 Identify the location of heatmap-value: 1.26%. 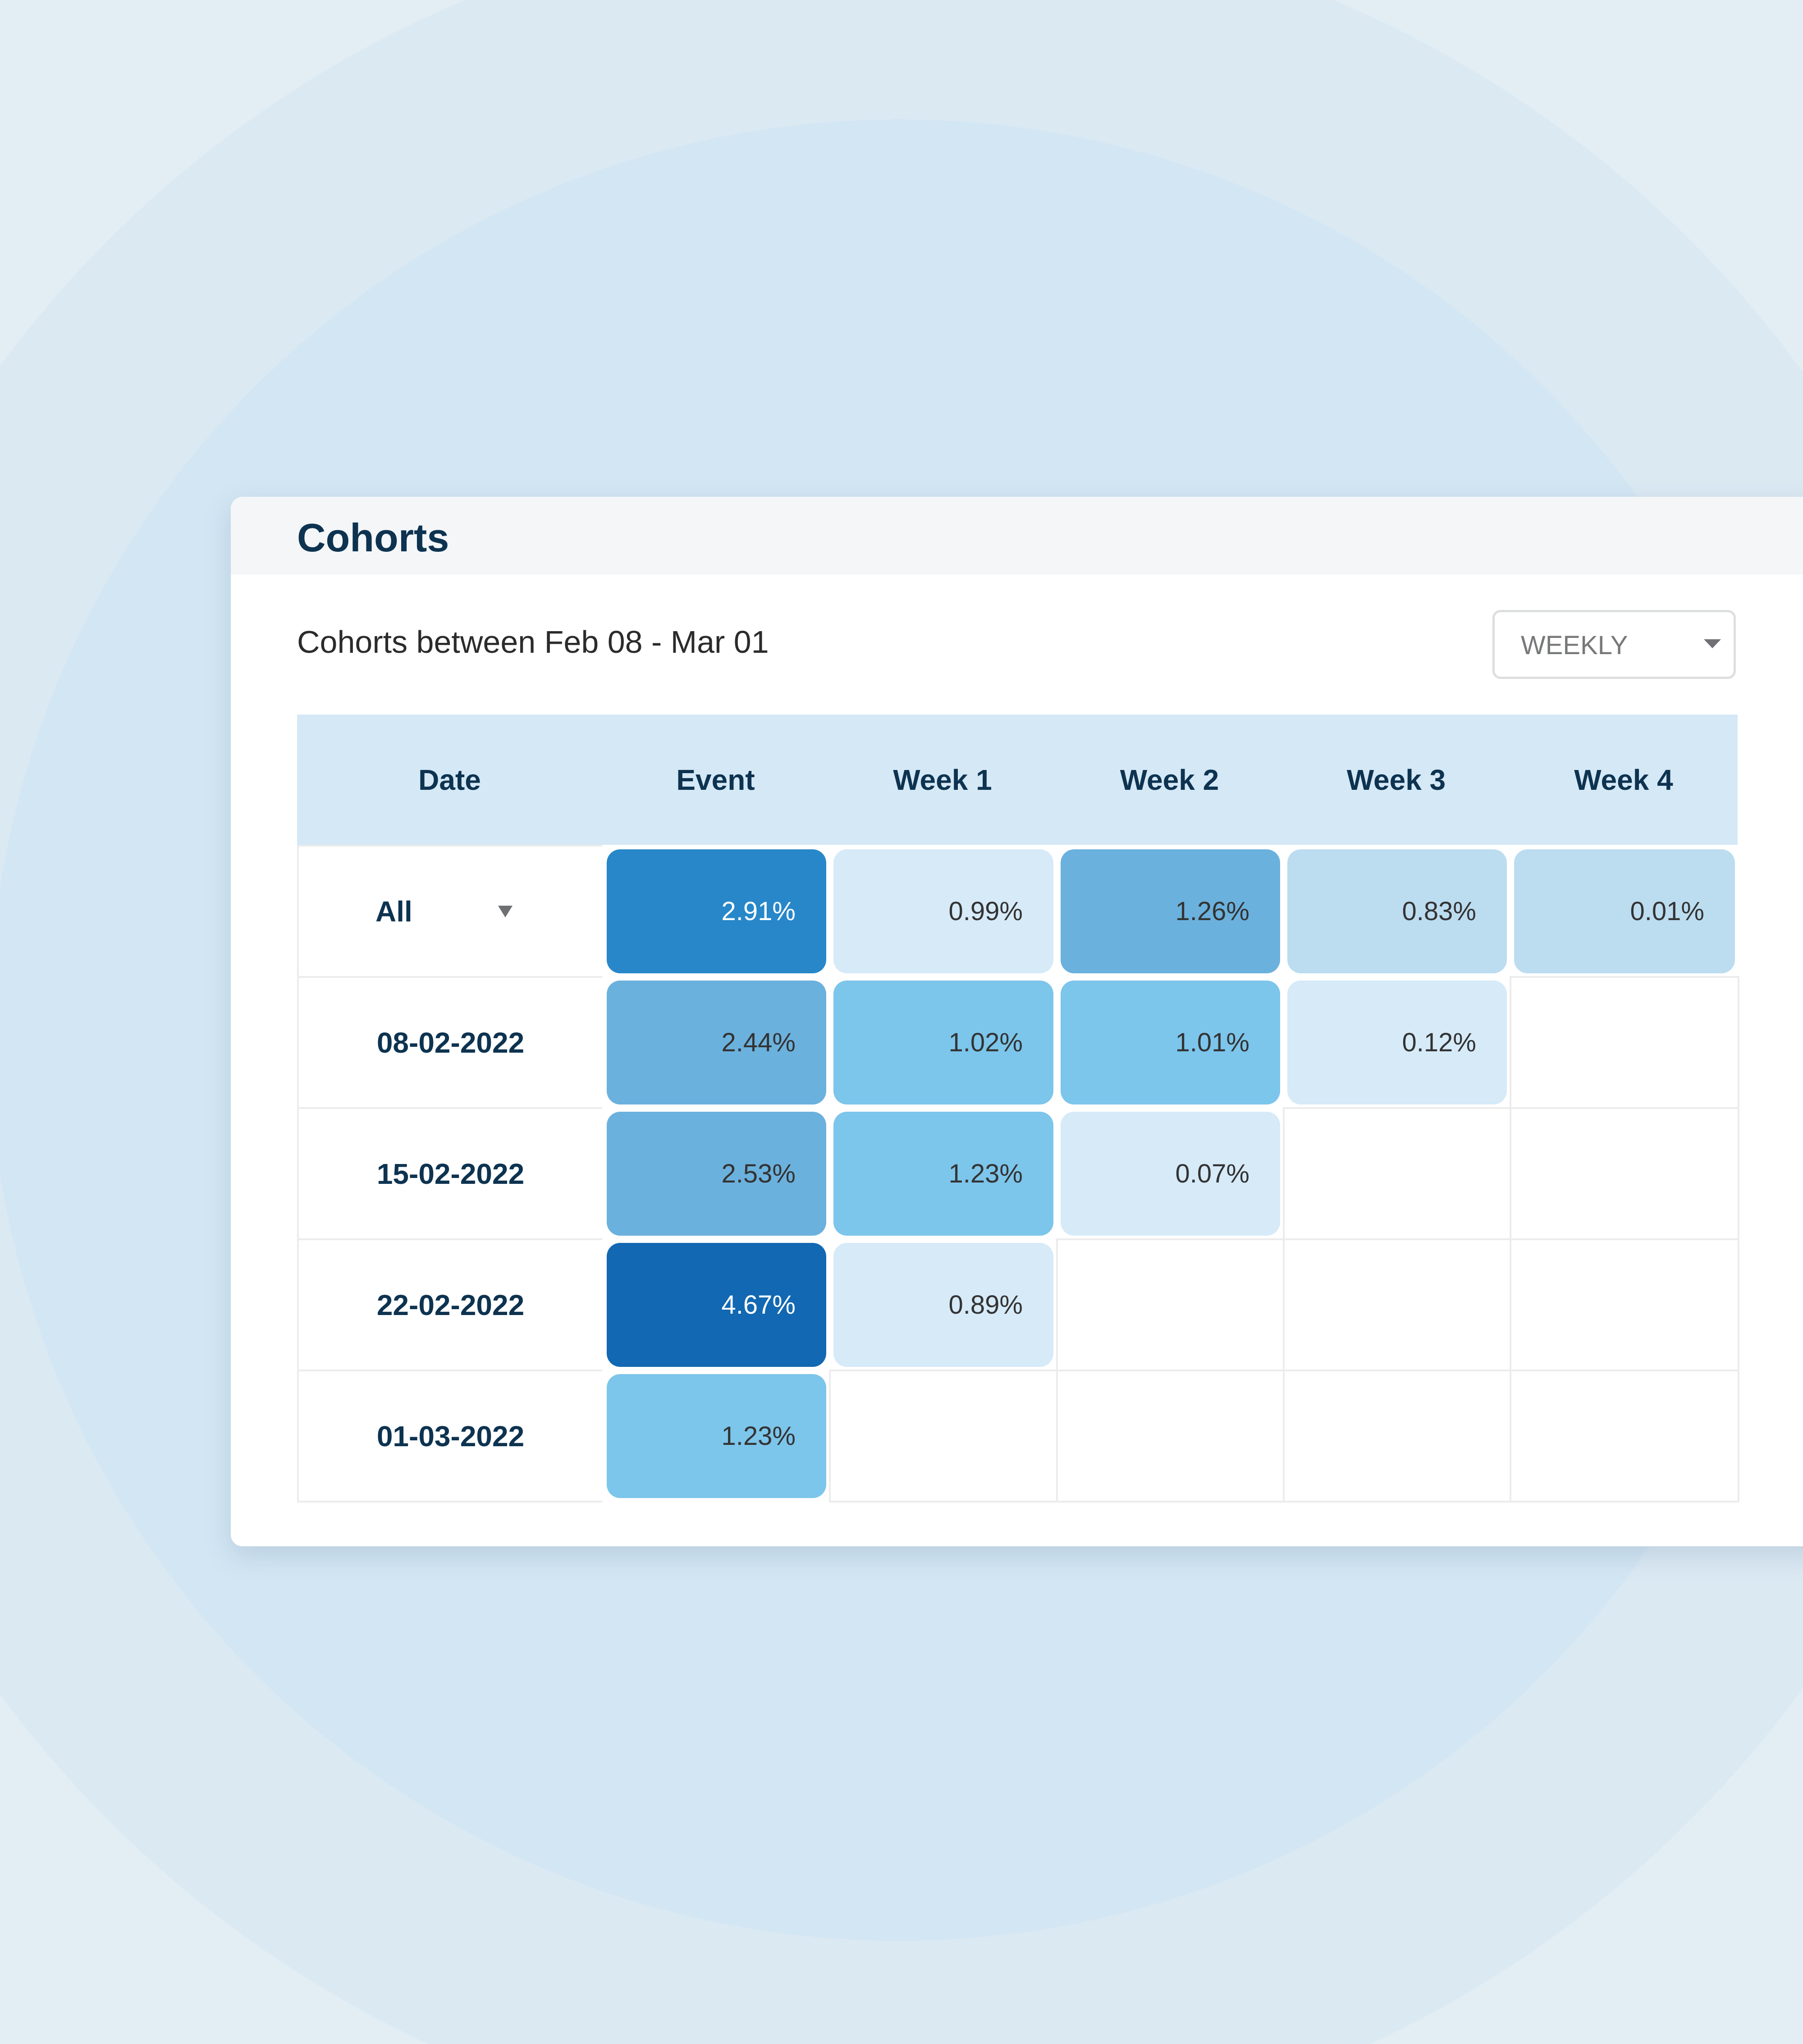
(1170, 911).